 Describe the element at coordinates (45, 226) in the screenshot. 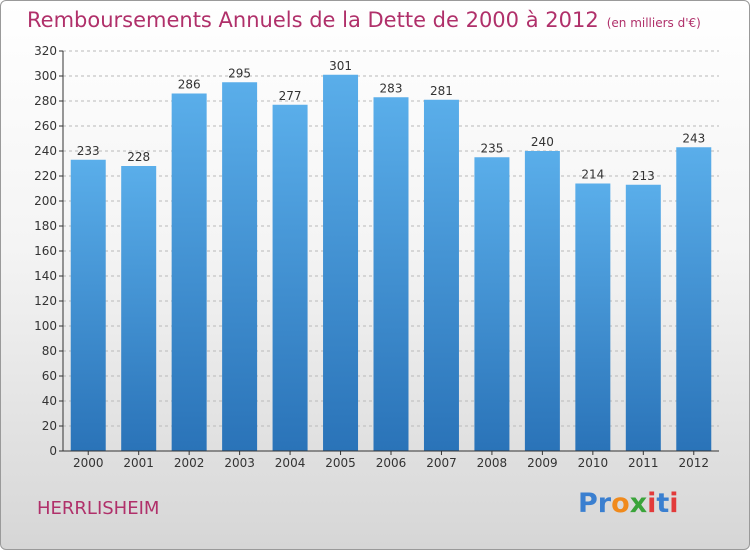

I see `y-tick-label: 180` at that location.